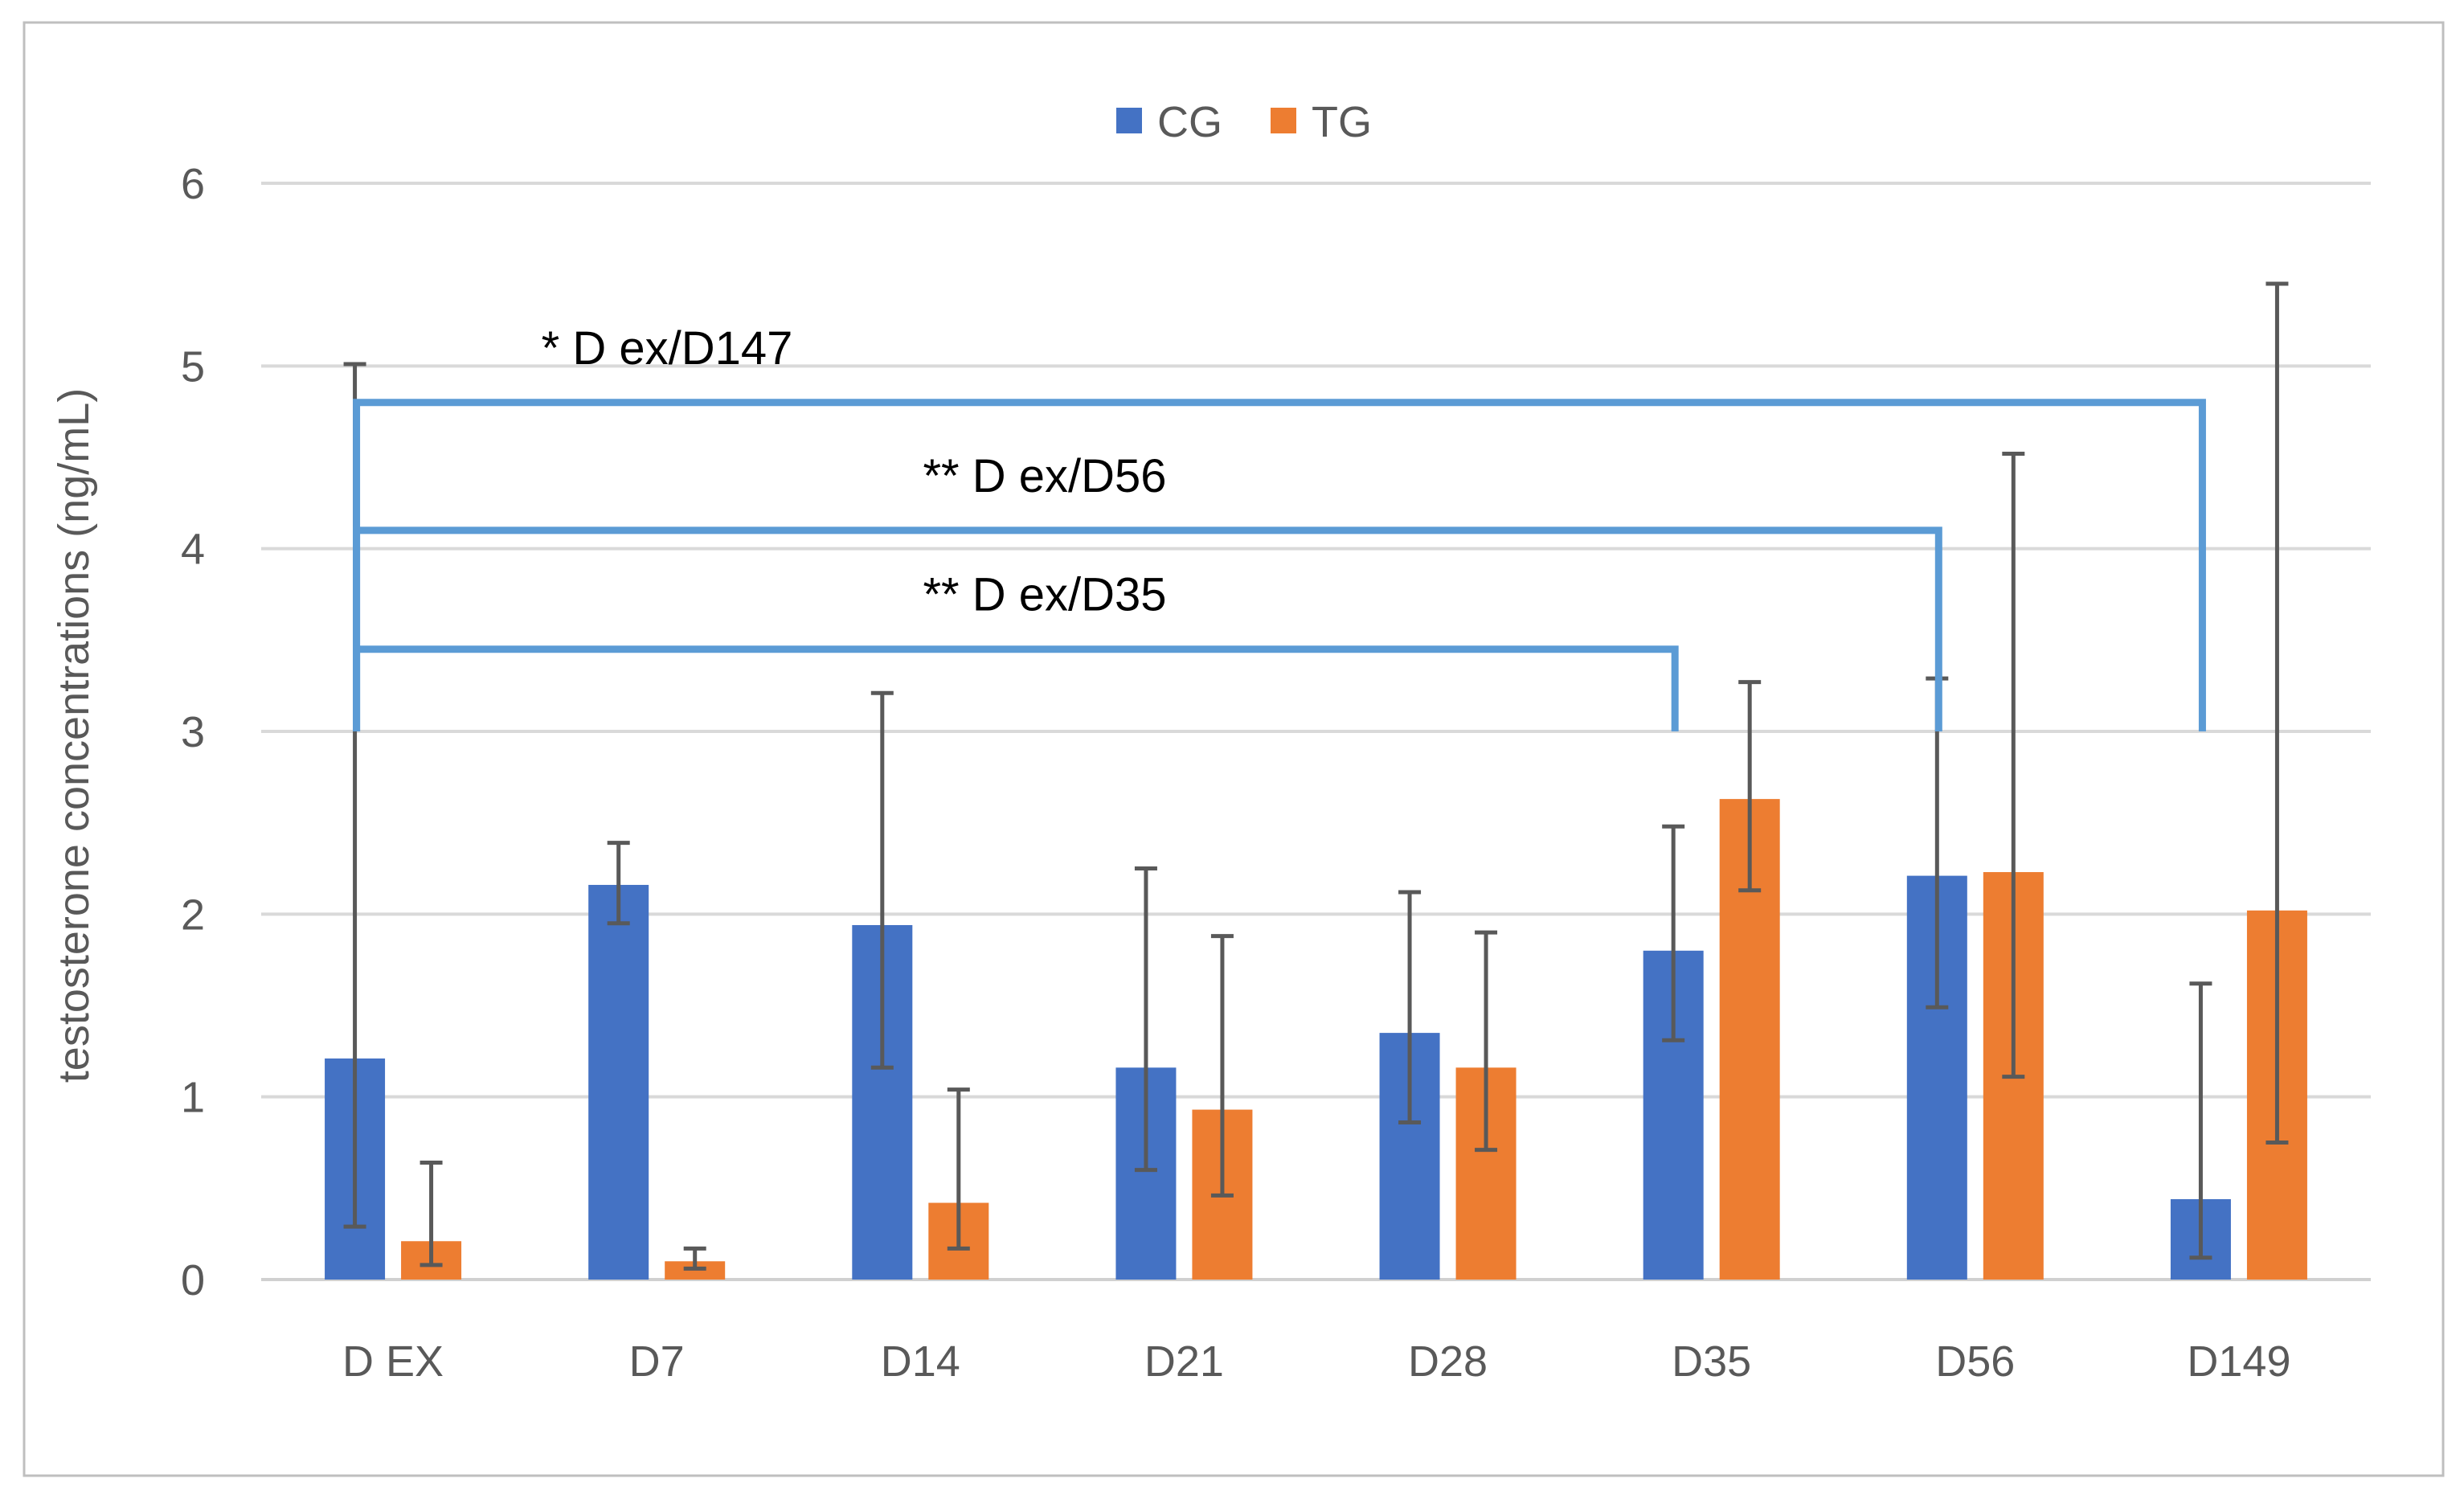 The height and width of the screenshot is (1503, 2464). What do you see at coordinates (1673, 933) in the screenshot?
I see `error-bar-cg-d35` at bounding box center [1673, 933].